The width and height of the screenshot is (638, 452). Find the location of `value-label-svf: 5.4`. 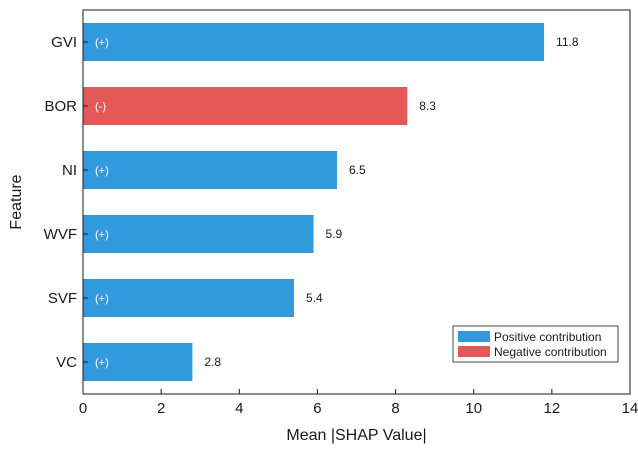

value-label-svf: 5.4 is located at coordinates (314, 298).